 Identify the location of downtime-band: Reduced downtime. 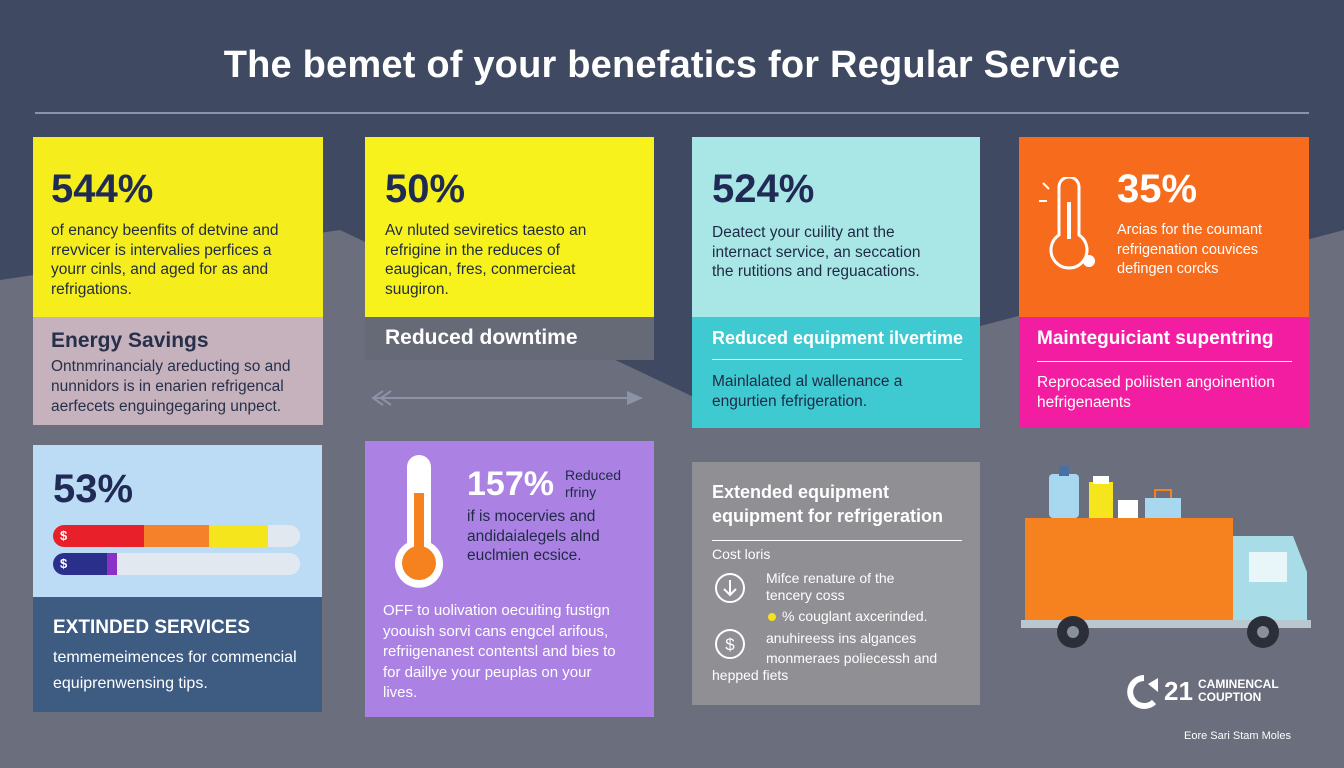
(509, 338).